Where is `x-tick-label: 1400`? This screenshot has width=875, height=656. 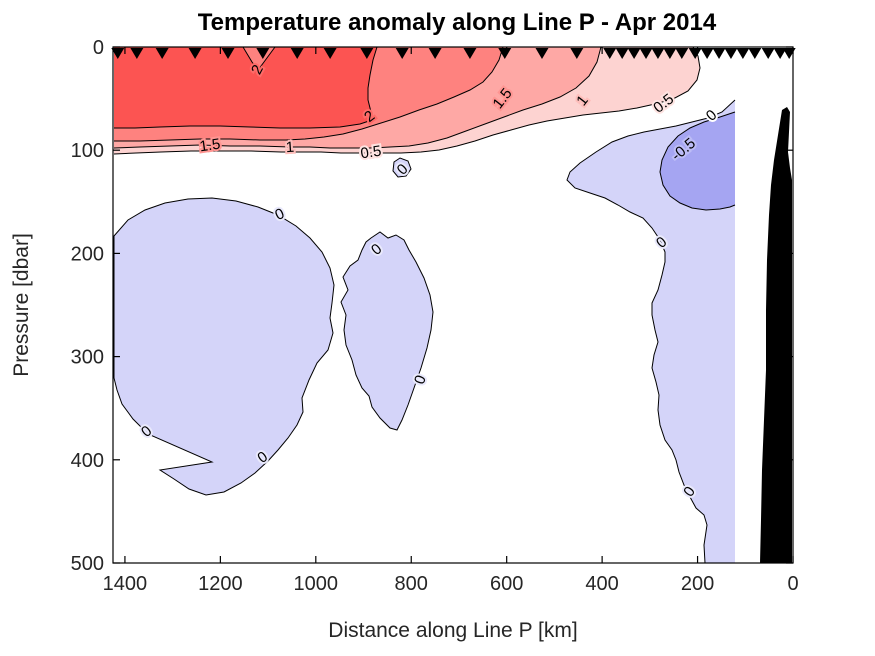 x-tick-label: 1400 is located at coordinates (125, 584).